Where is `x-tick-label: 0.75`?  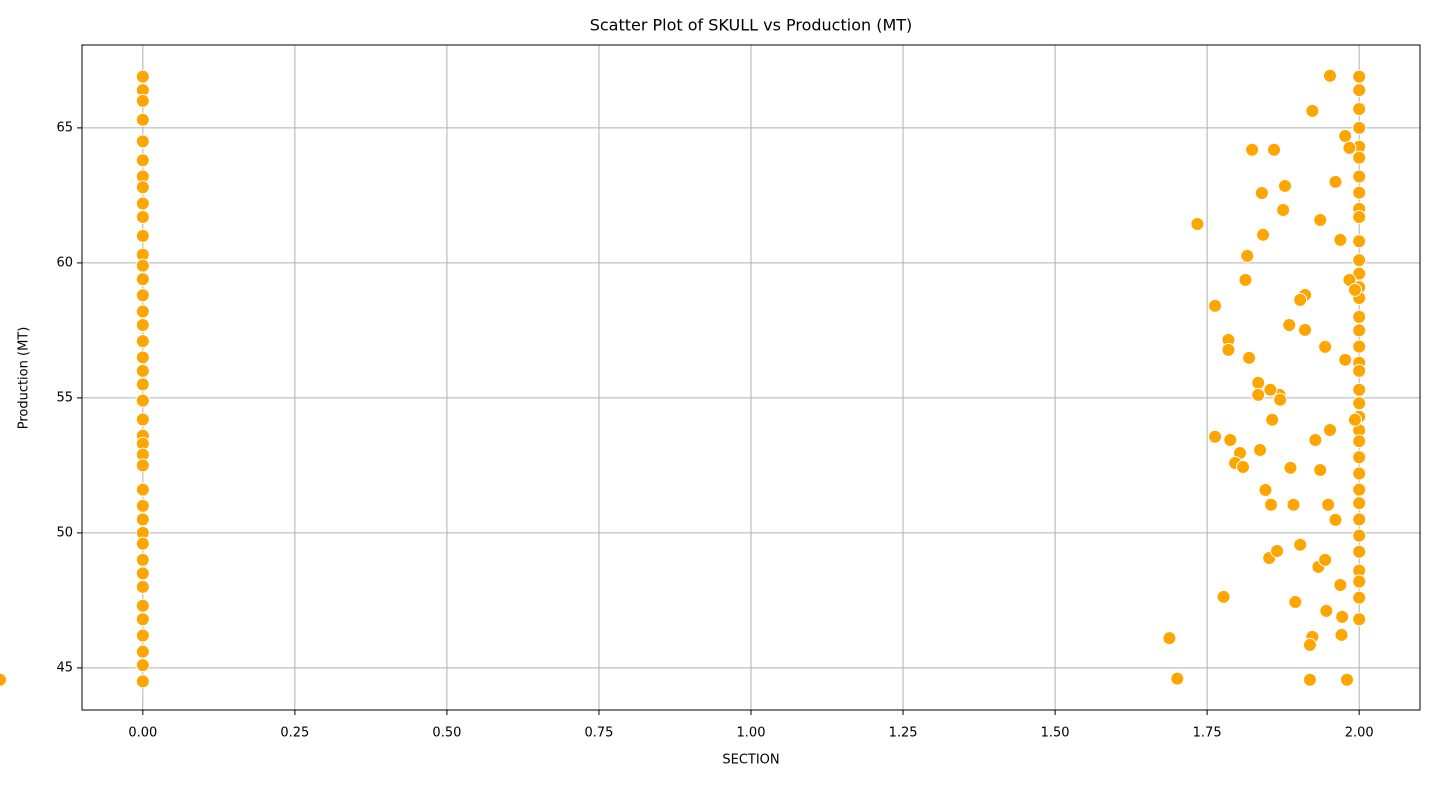
x-tick-label: 0.75 is located at coordinates (598, 733).